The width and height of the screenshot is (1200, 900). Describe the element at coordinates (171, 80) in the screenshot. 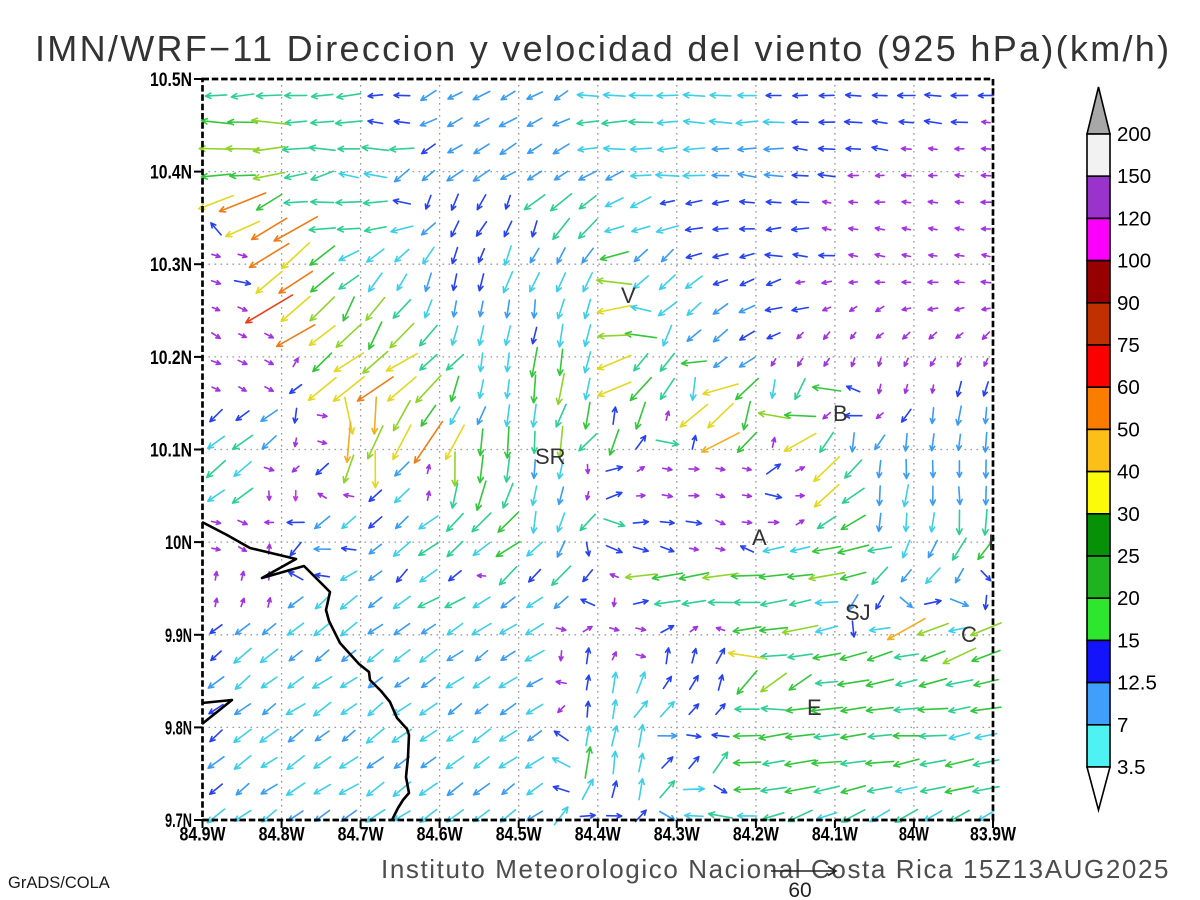

I see `svg-text: 10.5N` at that location.